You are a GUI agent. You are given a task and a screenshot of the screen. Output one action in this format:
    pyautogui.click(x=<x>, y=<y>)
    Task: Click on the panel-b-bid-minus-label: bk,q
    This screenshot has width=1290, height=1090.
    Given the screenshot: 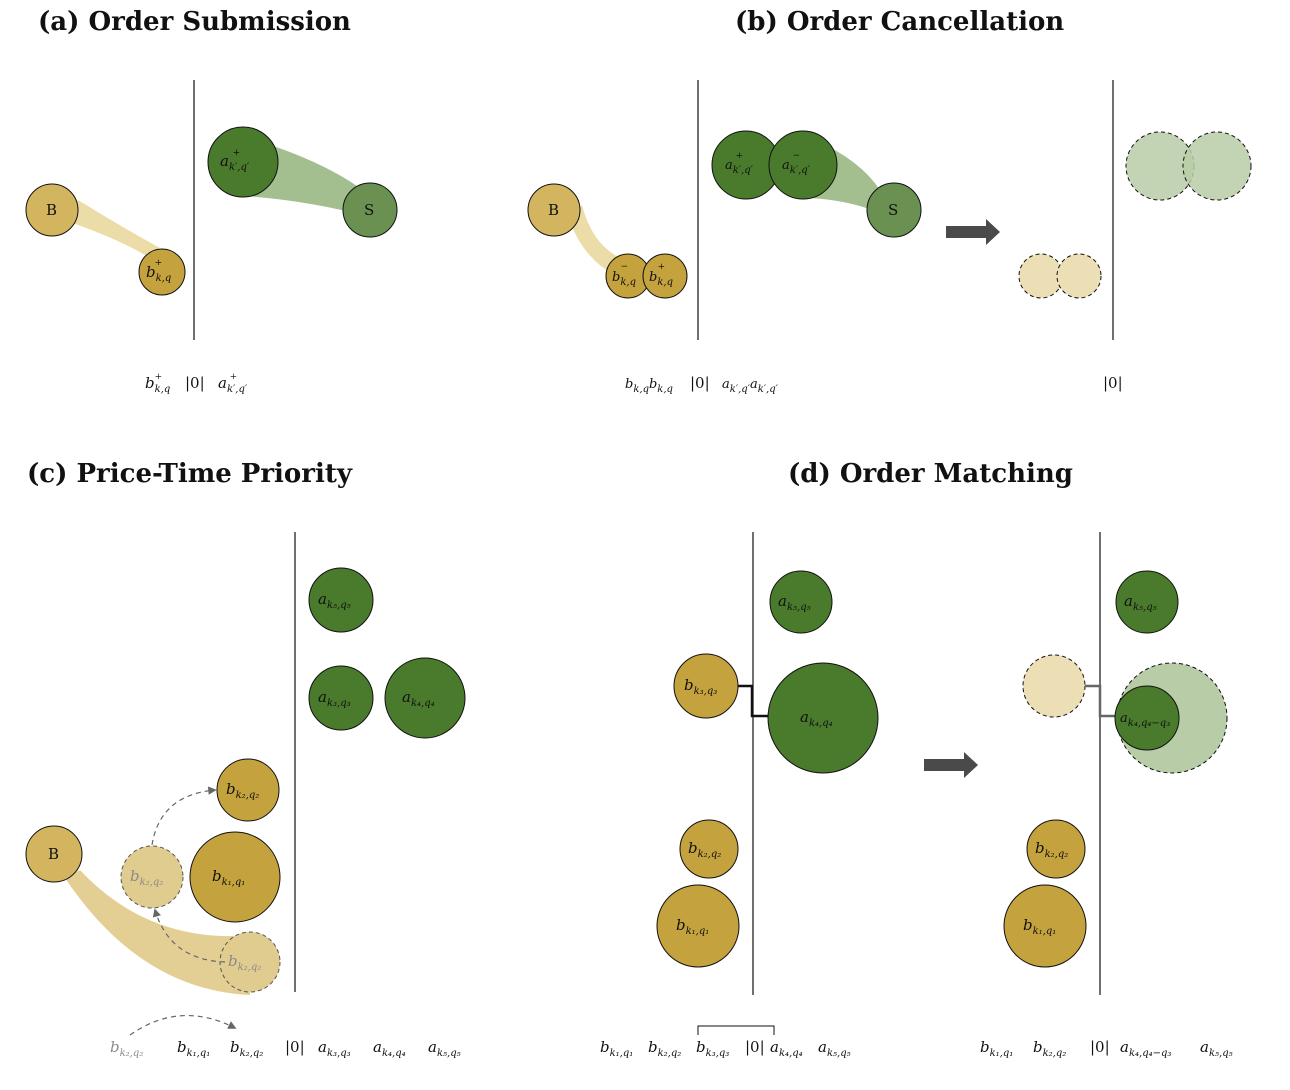 What is the action you would take?
    pyautogui.click(x=624, y=279)
    